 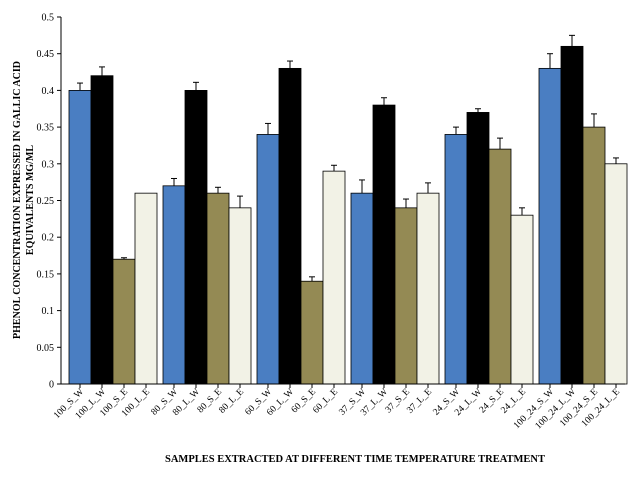 I want to click on y-axis: 0 0.05 0.1 0.15 0.2 0.25 0.3 0.35 0.4 0.45 0.5, so click(x=49, y=202).